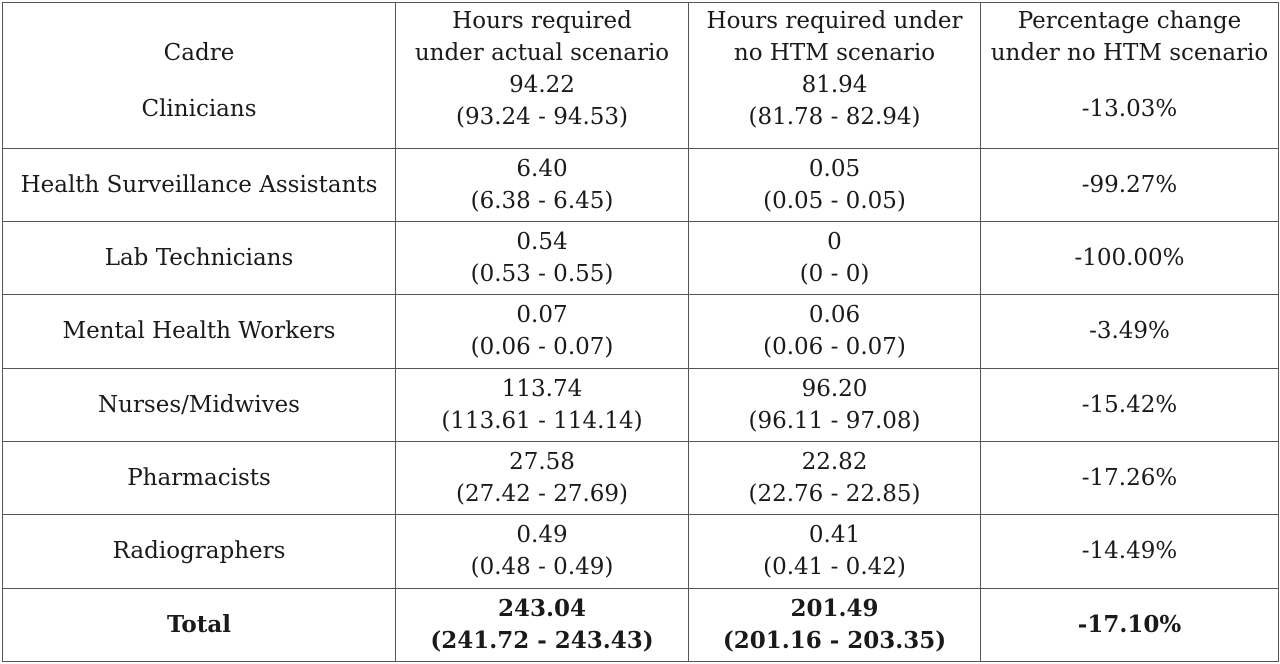 The image size is (1280, 664). I want to click on actual-value: 113.74, so click(542, 388).